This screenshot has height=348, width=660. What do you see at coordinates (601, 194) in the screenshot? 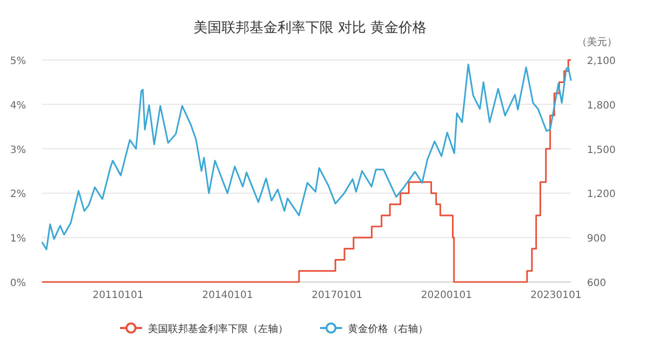
I see `y2-tick-label: 1,200` at bounding box center [601, 194].